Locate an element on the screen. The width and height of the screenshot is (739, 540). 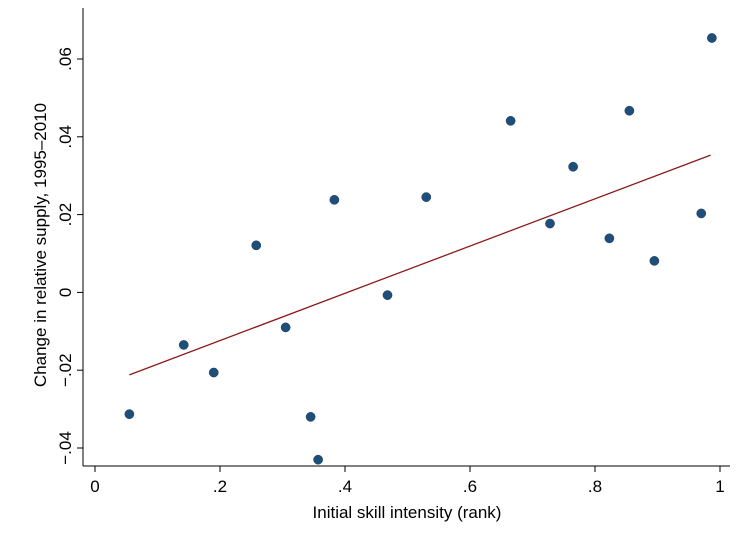
x-tick-label: .4 is located at coordinates (345, 486).